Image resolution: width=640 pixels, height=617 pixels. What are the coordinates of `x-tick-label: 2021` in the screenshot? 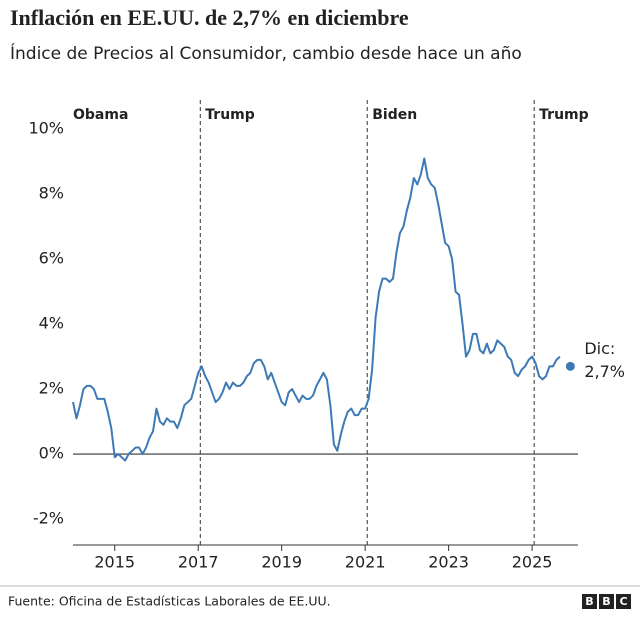 It's located at (365, 562).